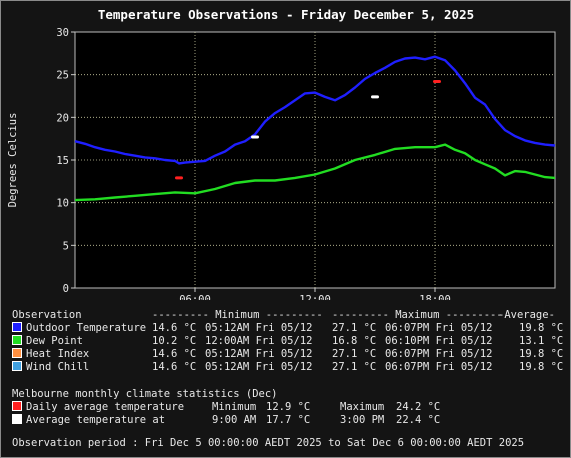 This screenshot has width=571, height=458. I want to click on header-maximum: --------- Maximum ---------, so click(417, 315).